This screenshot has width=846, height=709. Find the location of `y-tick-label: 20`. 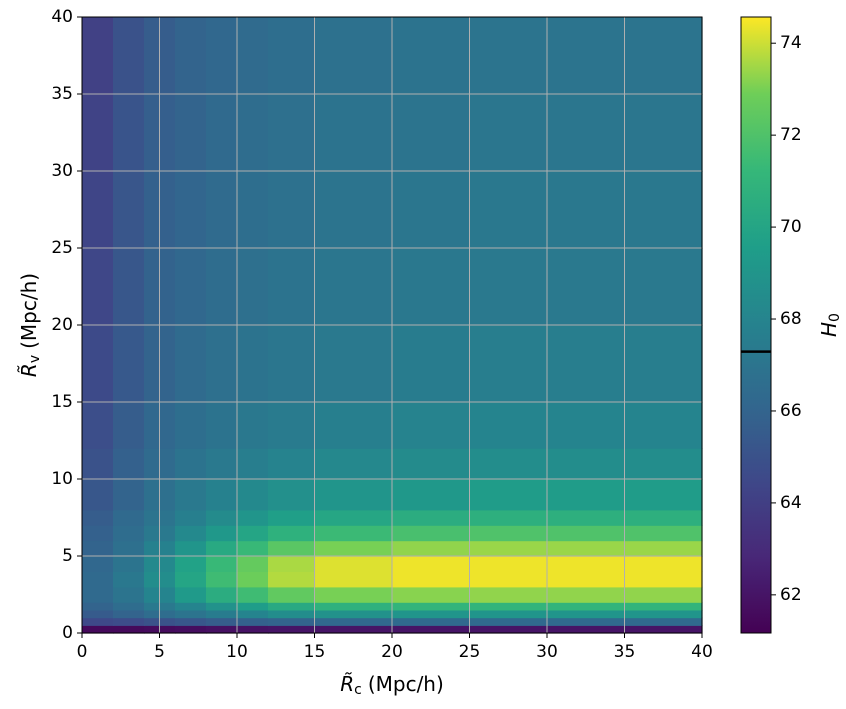

y-tick-label: 20 is located at coordinates (62, 325).